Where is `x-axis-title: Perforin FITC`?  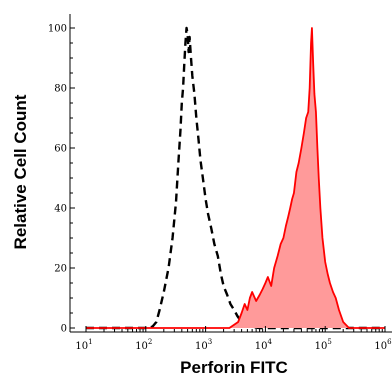
x-axis-title: Perforin FITC is located at coordinates (234, 367).